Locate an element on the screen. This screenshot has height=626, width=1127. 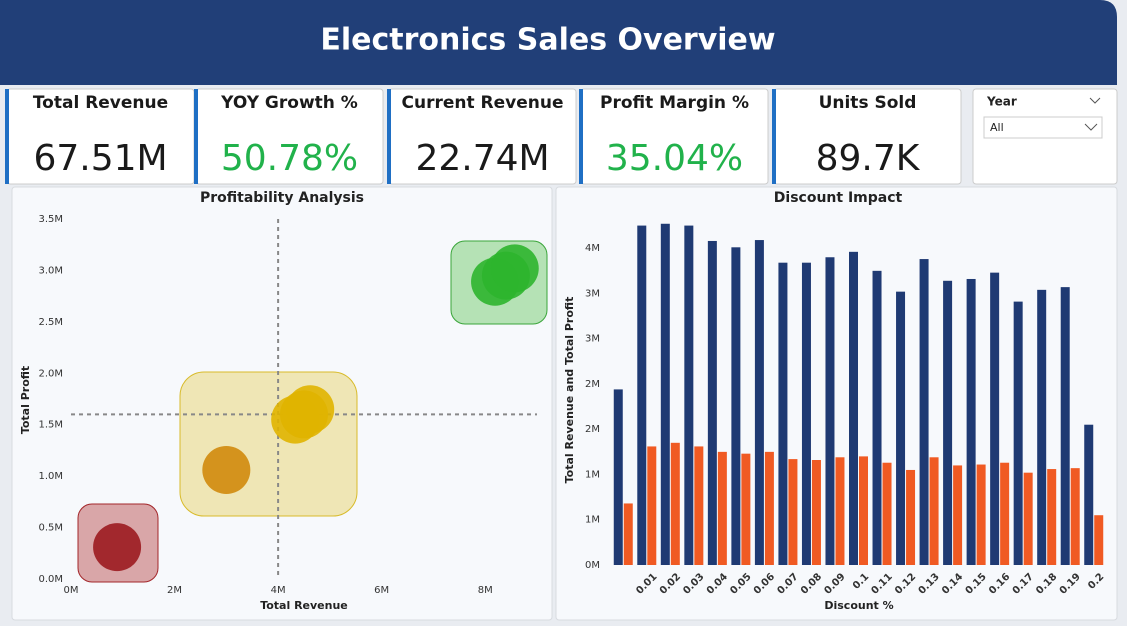
slicer-dropdown is located at coordinates (1043, 127).